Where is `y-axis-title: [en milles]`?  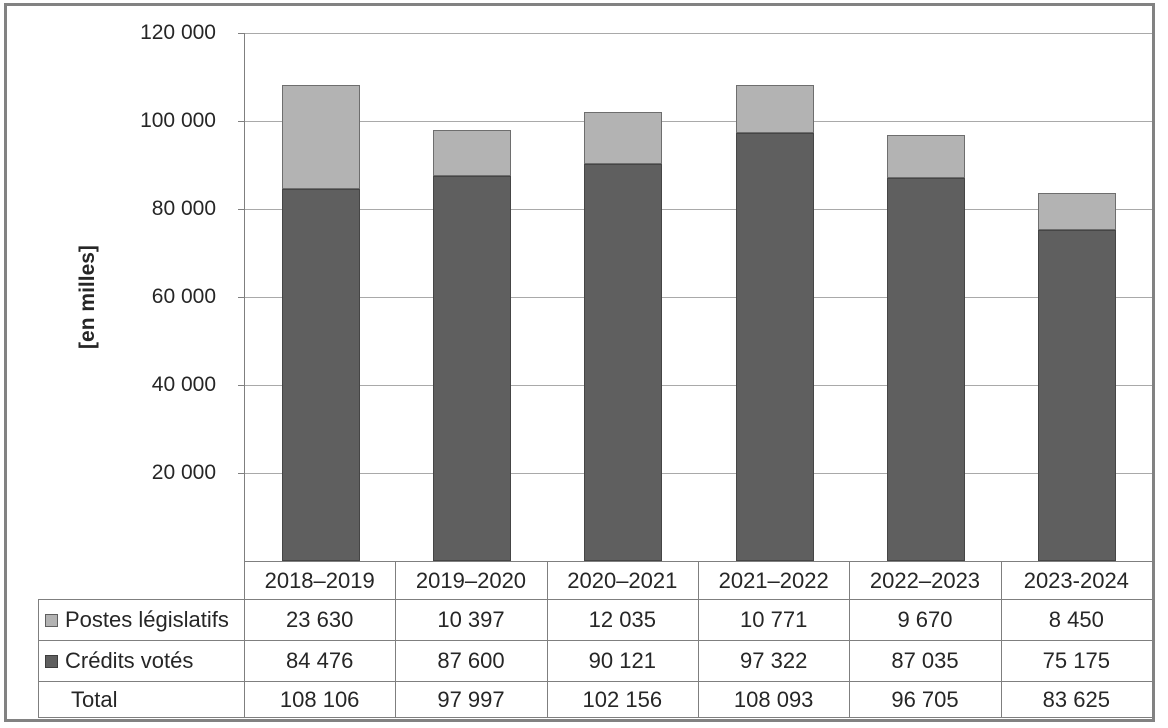 y-axis-title: [en milles] is located at coordinates (87, 297).